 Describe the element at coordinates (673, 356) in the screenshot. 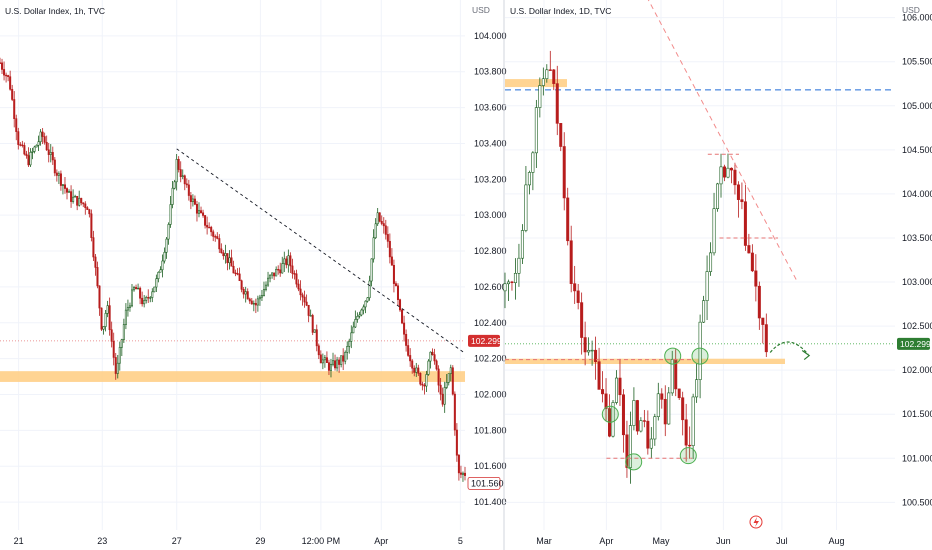

I see `pattern-circle` at that location.